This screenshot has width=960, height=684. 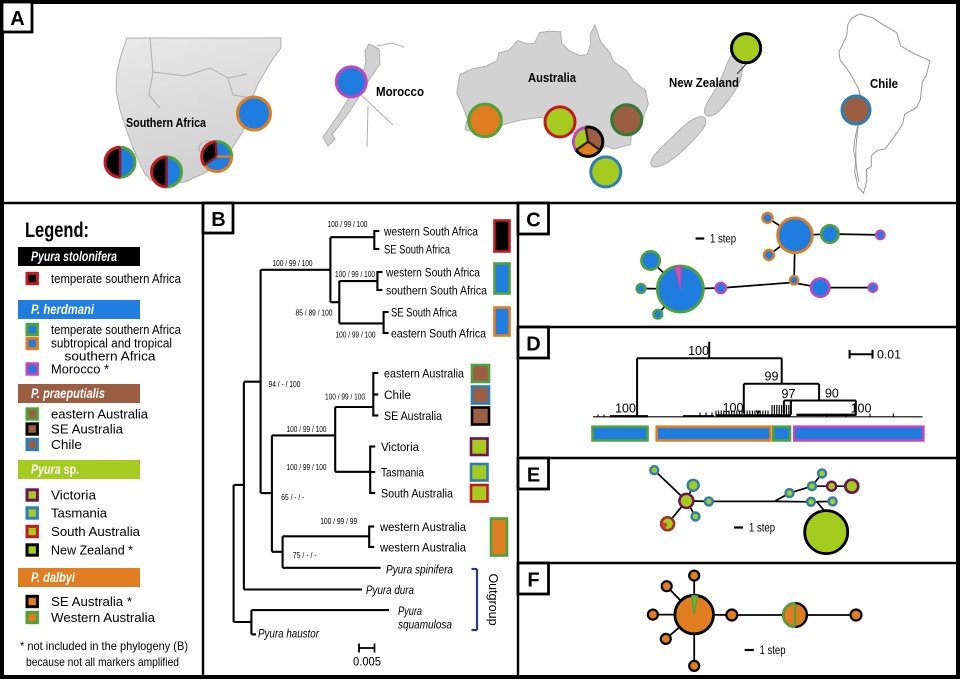 What do you see at coordinates (289, 633) in the screenshot?
I see `svg-text: Pyura haustor` at bounding box center [289, 633].